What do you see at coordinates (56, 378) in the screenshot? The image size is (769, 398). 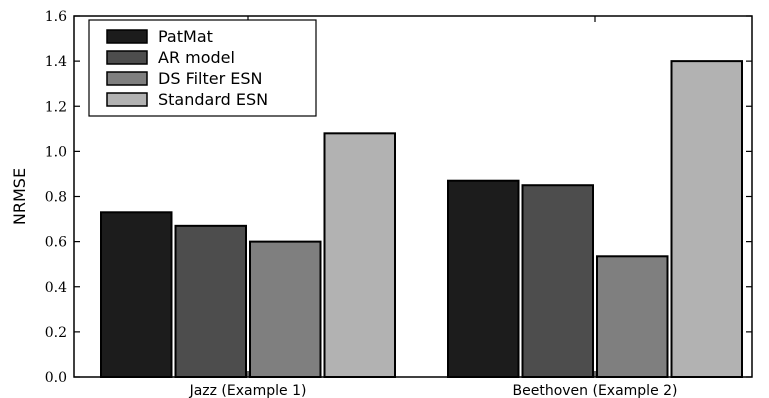 I see `y-tick-label: 0.0` at bounding box center [56, 378].